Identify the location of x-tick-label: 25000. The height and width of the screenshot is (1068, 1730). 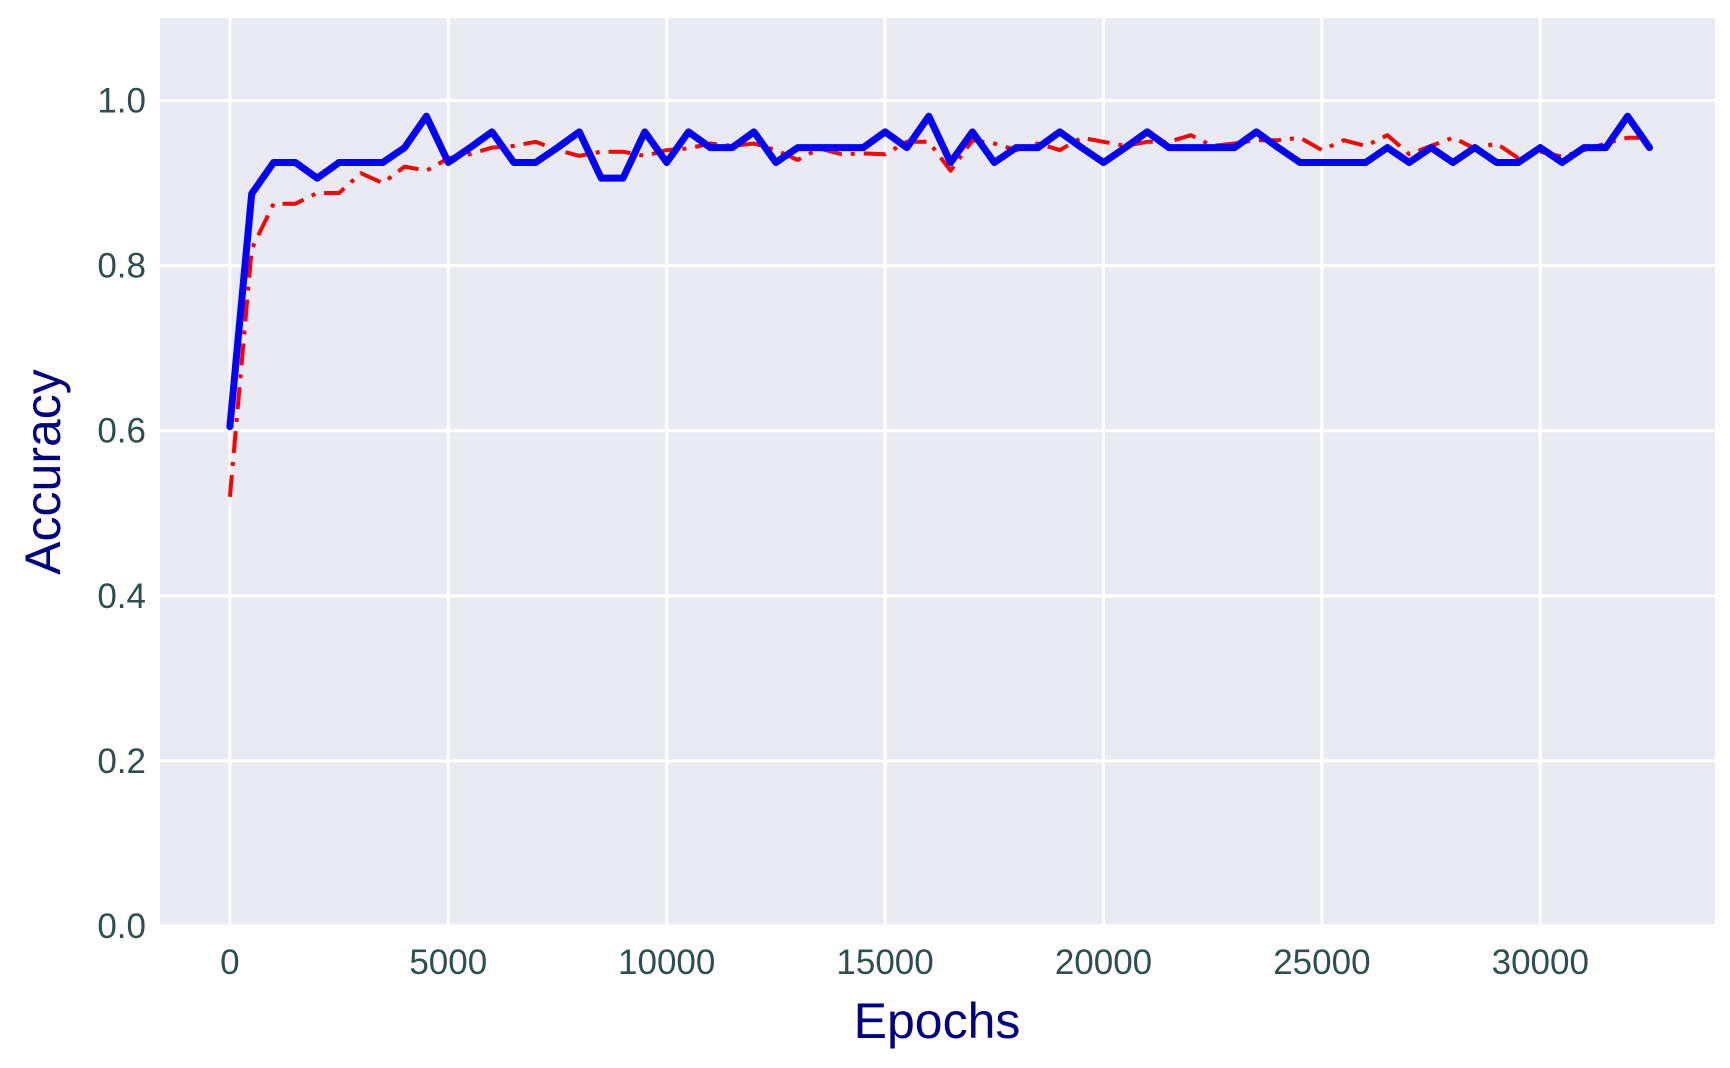
(1321, 962).